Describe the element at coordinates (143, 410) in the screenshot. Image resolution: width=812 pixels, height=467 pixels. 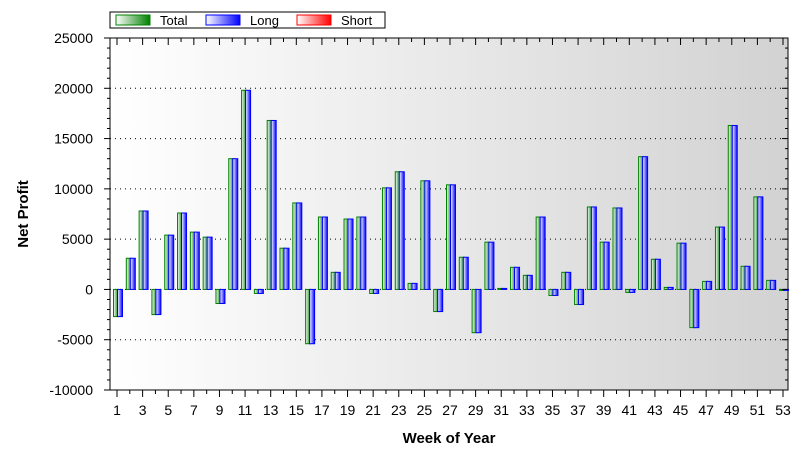
I see `x-tick-label: 3` at that location.